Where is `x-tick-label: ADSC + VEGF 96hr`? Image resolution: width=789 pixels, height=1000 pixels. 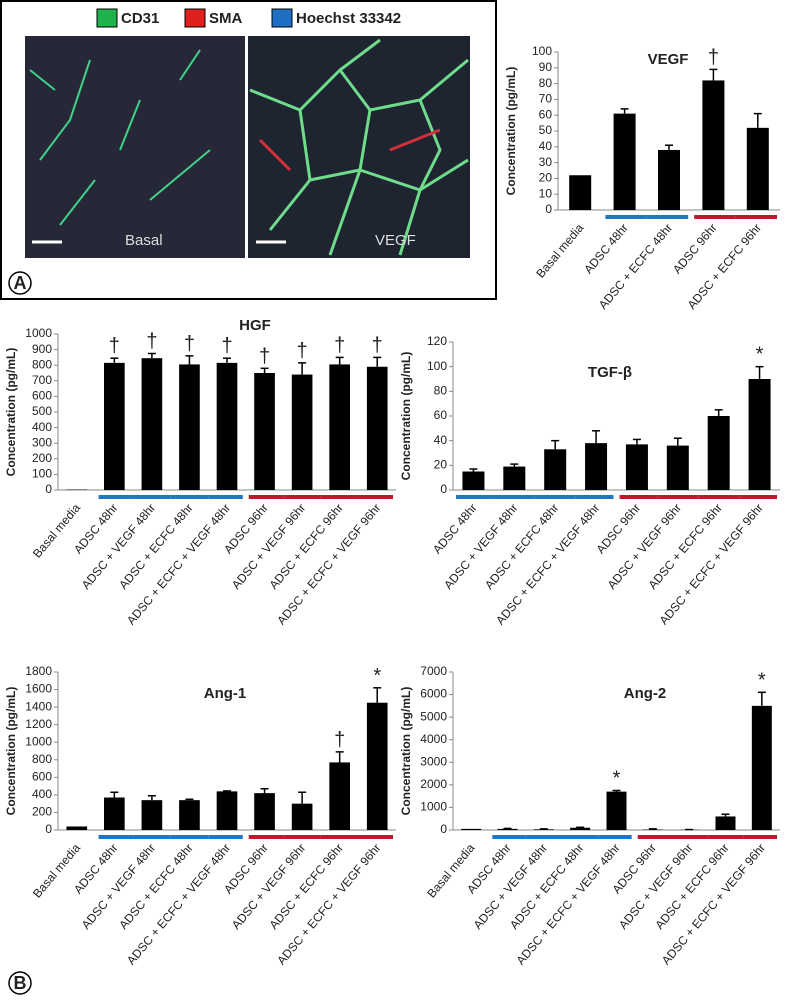 x-tick-label: ADSC + VEGF 96hr is located at coordinates (645, 546).